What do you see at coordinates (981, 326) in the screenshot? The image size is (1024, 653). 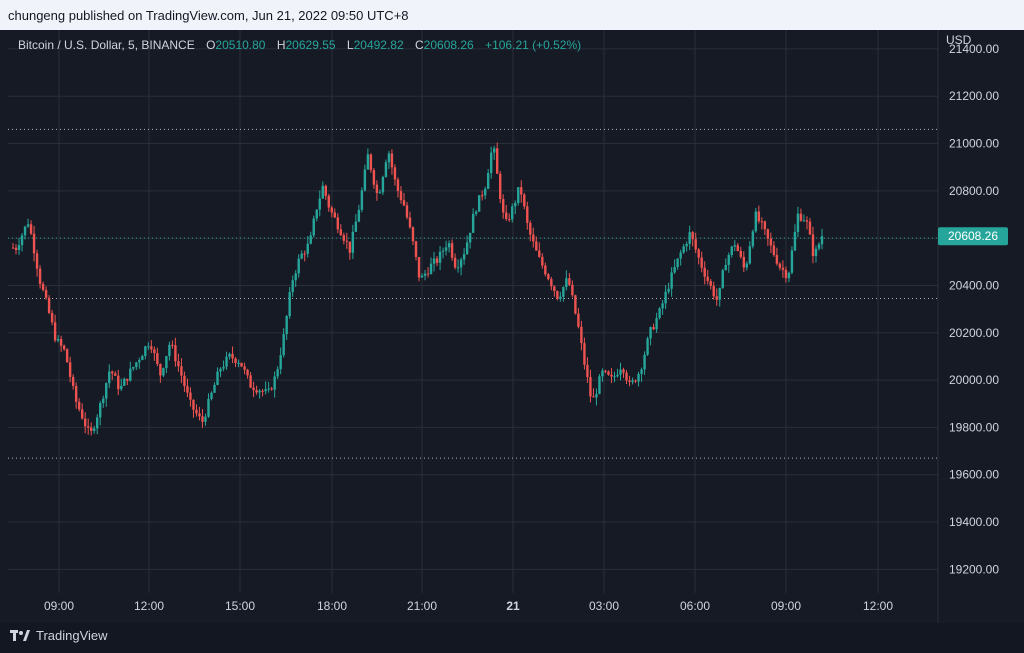 I see `price-axis-panel` at bounding box center [981, 326].